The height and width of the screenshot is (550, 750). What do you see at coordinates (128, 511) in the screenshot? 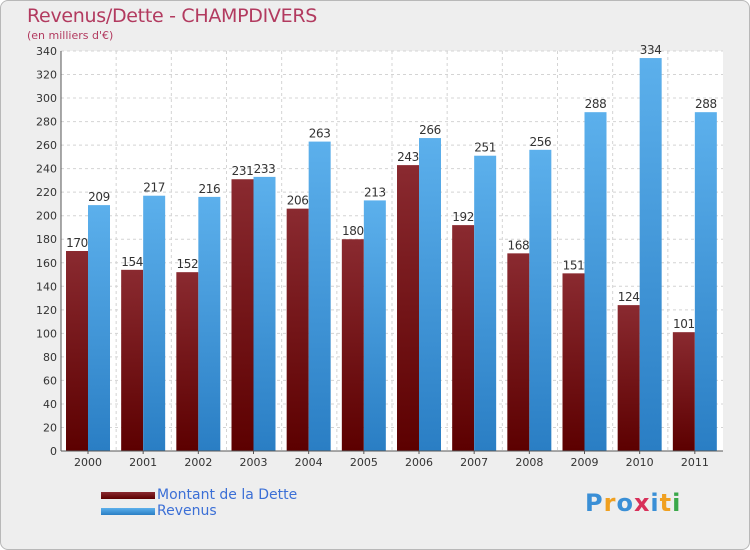
I see `legend-swatch-revenue` at bounding box center [128, 511].